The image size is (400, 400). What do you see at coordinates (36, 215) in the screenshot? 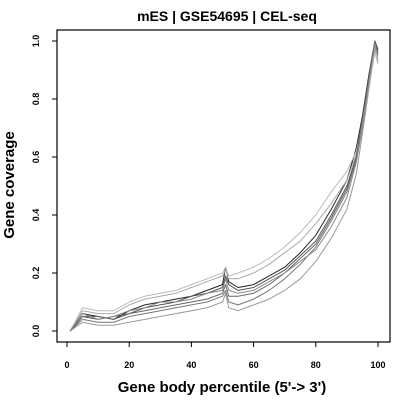
I see `y-tick-label: 0.4` at bounding box center [36, 215].